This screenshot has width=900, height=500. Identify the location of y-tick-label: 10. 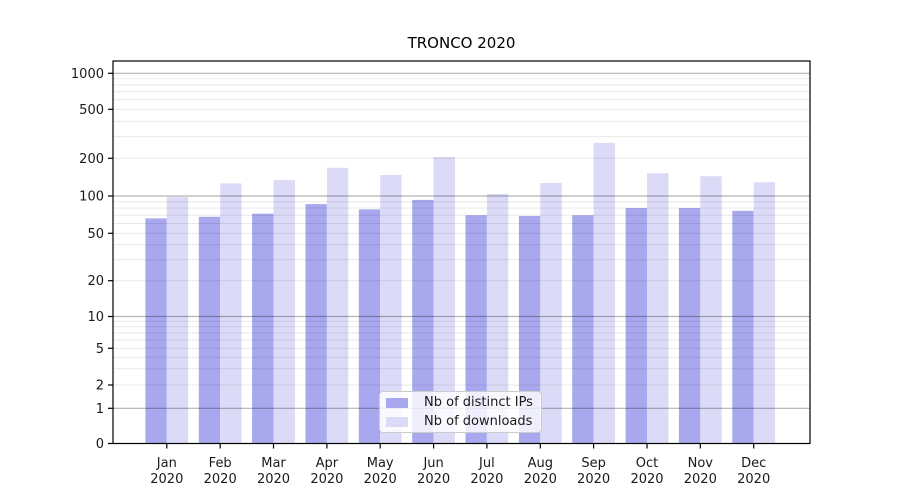
(95, 317).